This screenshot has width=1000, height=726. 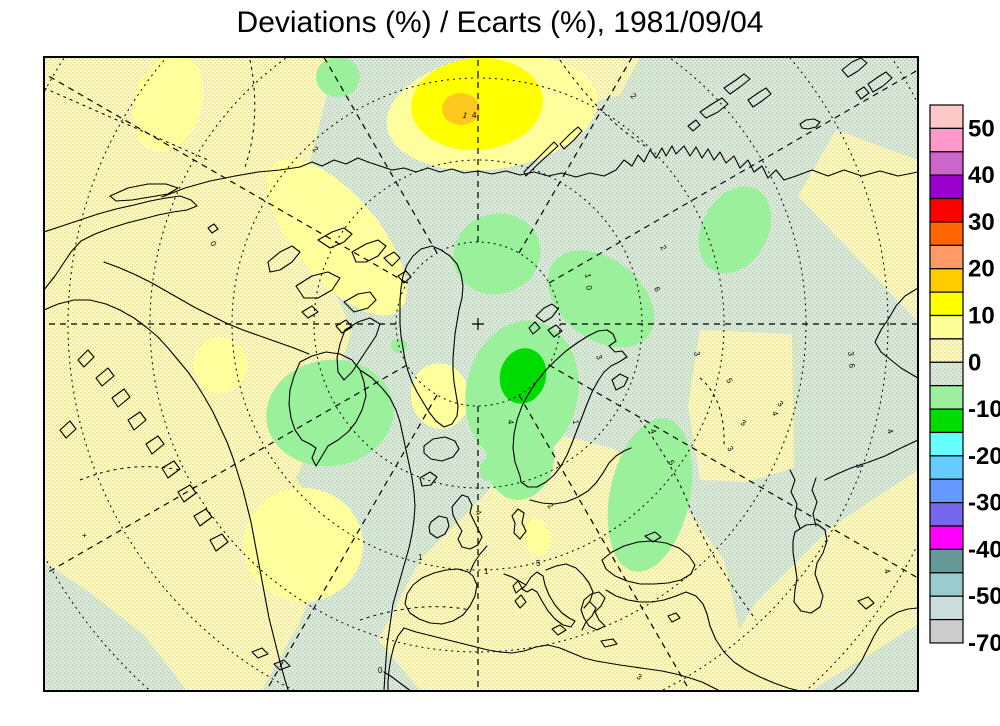 What do you see at coordinates (671, 463) in the screenshot?
I see `contour-value-label: 5` at bounding box center [671, 463].